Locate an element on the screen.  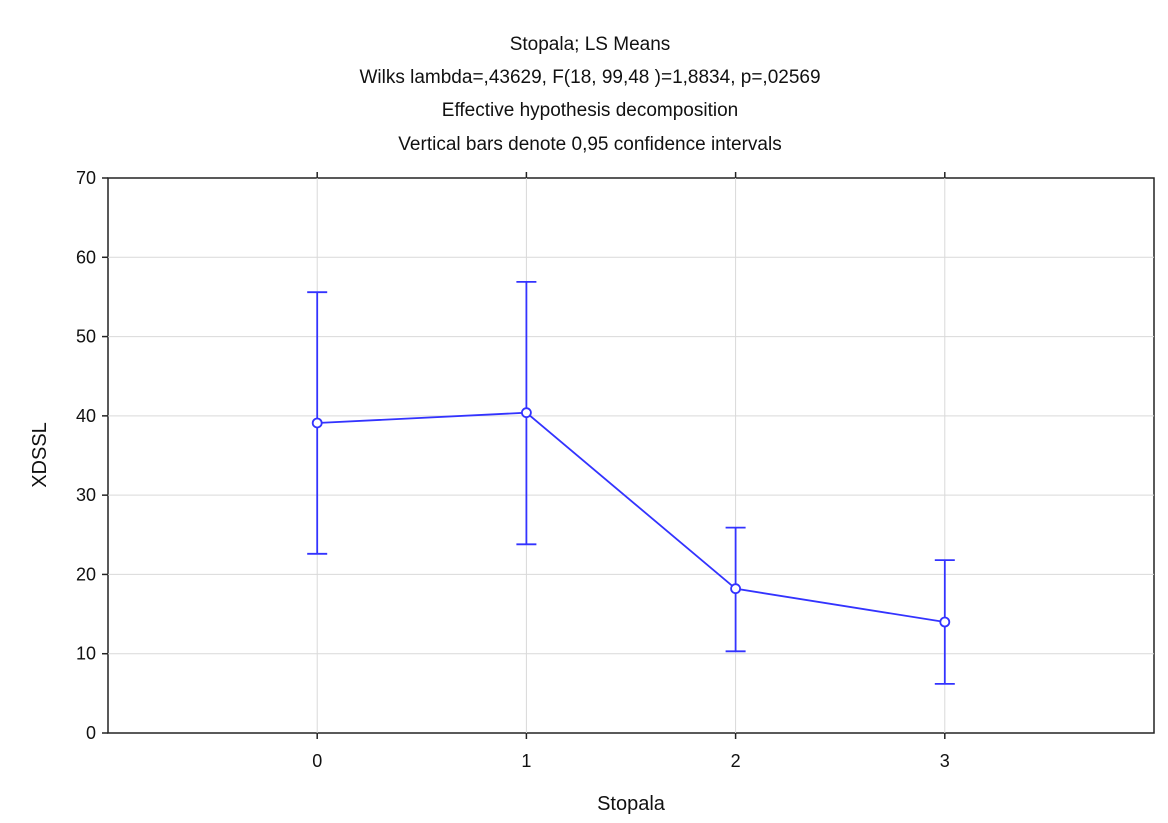
x-tick-label: 3 is located at coordinates (945, 761).